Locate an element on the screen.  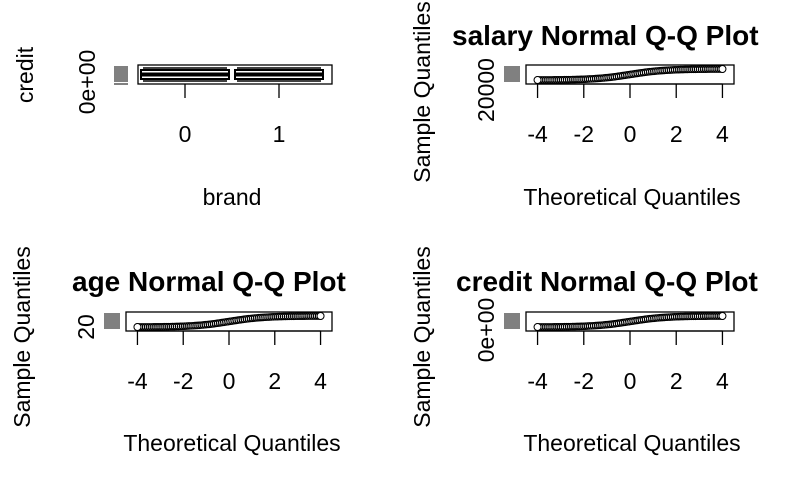
x-axis-label: brand is located at coordinates (232, 197).